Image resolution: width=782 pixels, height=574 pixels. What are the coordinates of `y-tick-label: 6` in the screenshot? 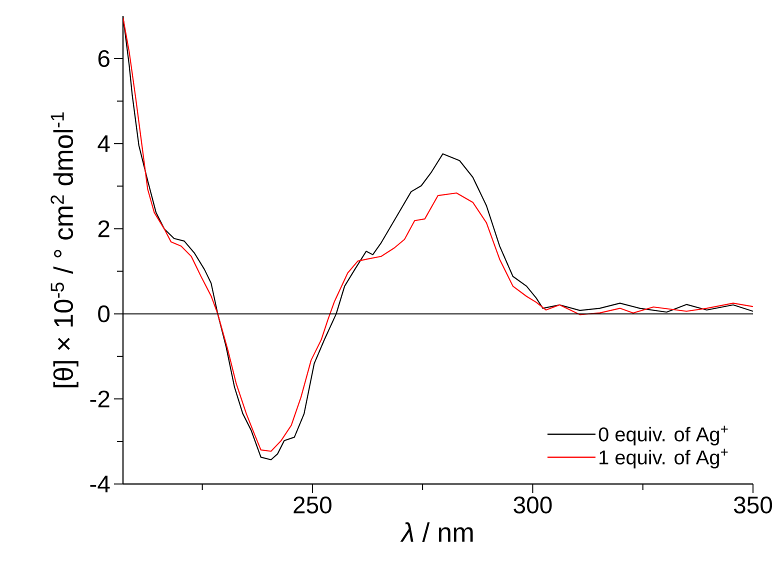 It's located at (104, 59).